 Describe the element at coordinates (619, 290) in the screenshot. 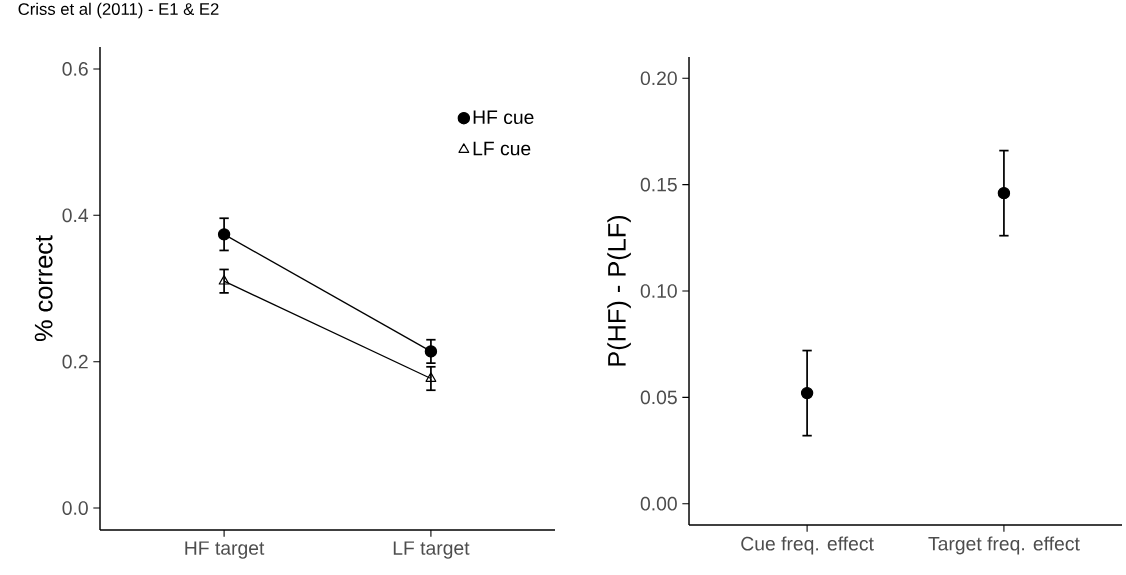

I see `y-axis-title: P(HF) - P(LF)` at that location.